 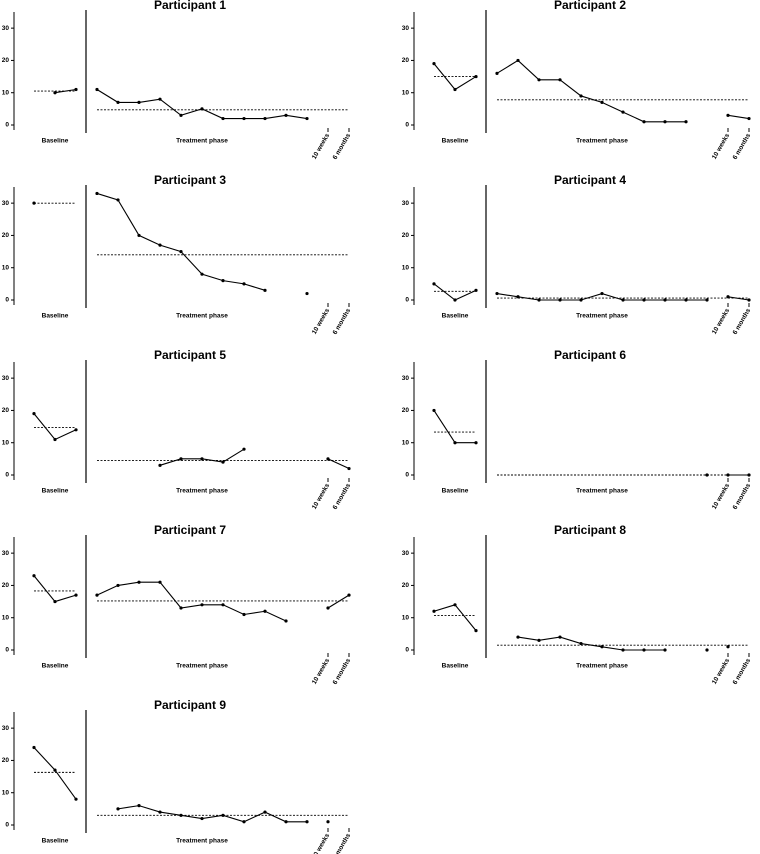 I want to click on panel-title: Participant 2, so click(x=590, y=6).